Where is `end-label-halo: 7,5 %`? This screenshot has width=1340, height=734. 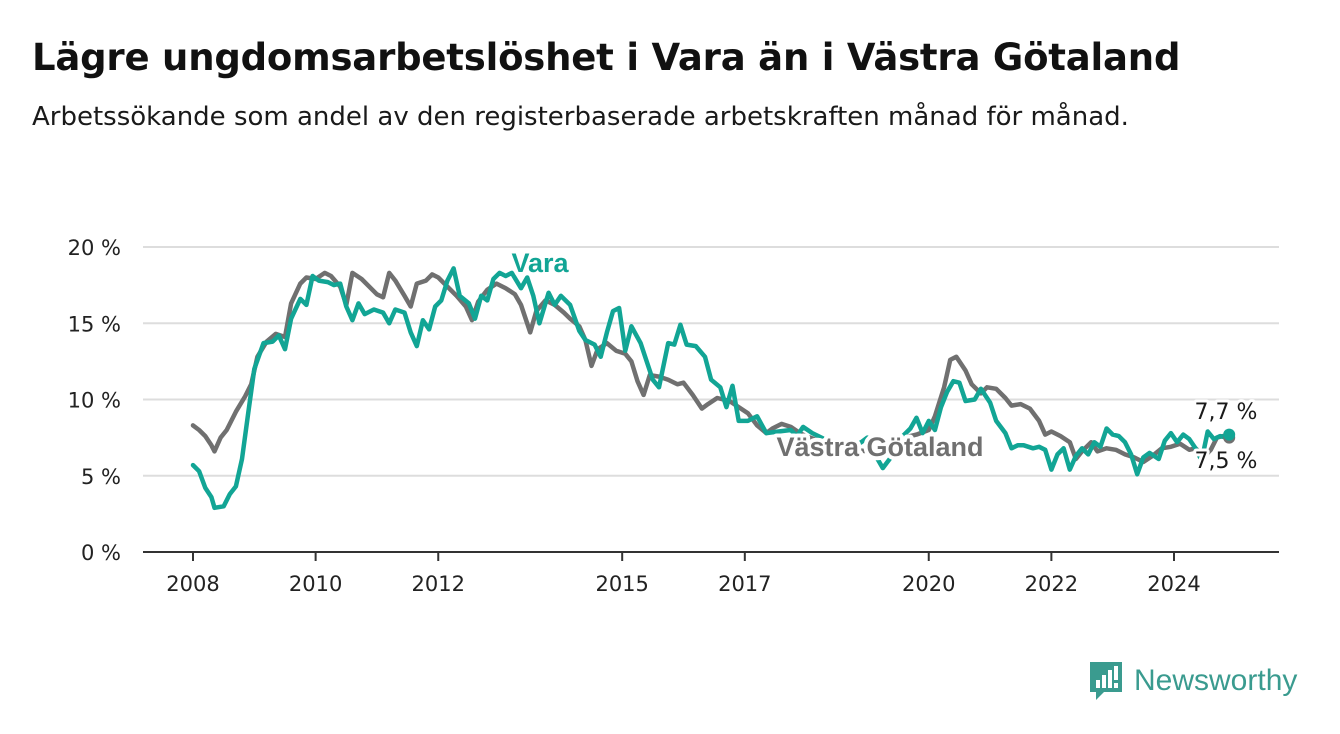 end-label-halo: 7,5 % is located at coordinates (1226, 461).